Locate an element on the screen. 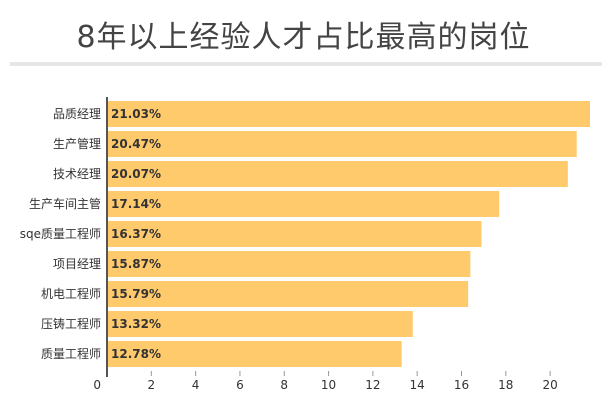 This screenshot has width=607, height=409. x-tick-label: 2 is located at coordinates (151, 385).